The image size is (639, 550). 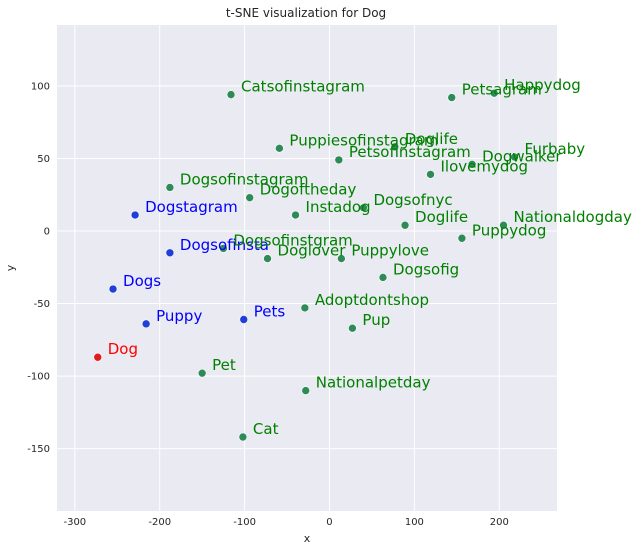 What do you see at coordinates (522, 156) in the screenshot?
I see `point-label: Dogwalker` at bounding box center [522, 156].